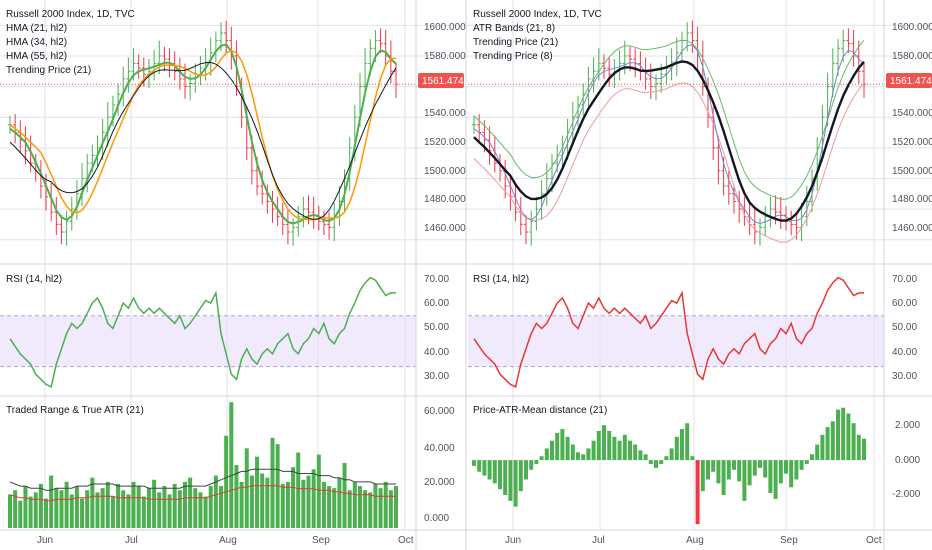  I want to click on left-price-tag, so click(441, 80).